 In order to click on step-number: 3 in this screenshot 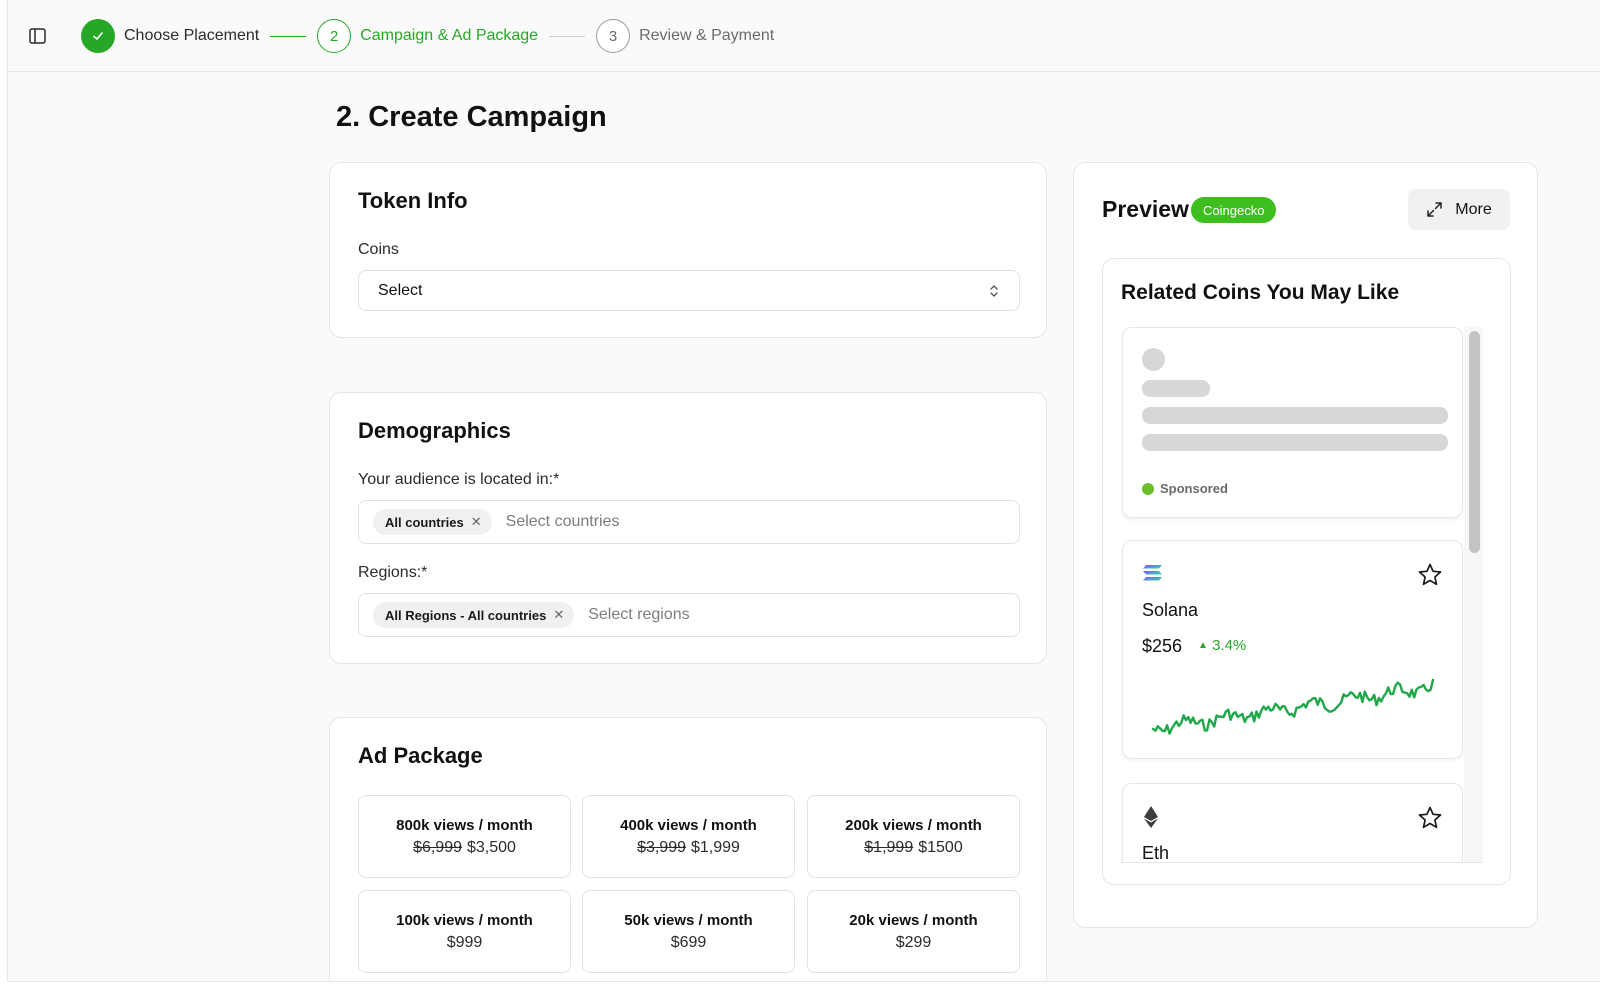, I will do `click(613, 36)`.